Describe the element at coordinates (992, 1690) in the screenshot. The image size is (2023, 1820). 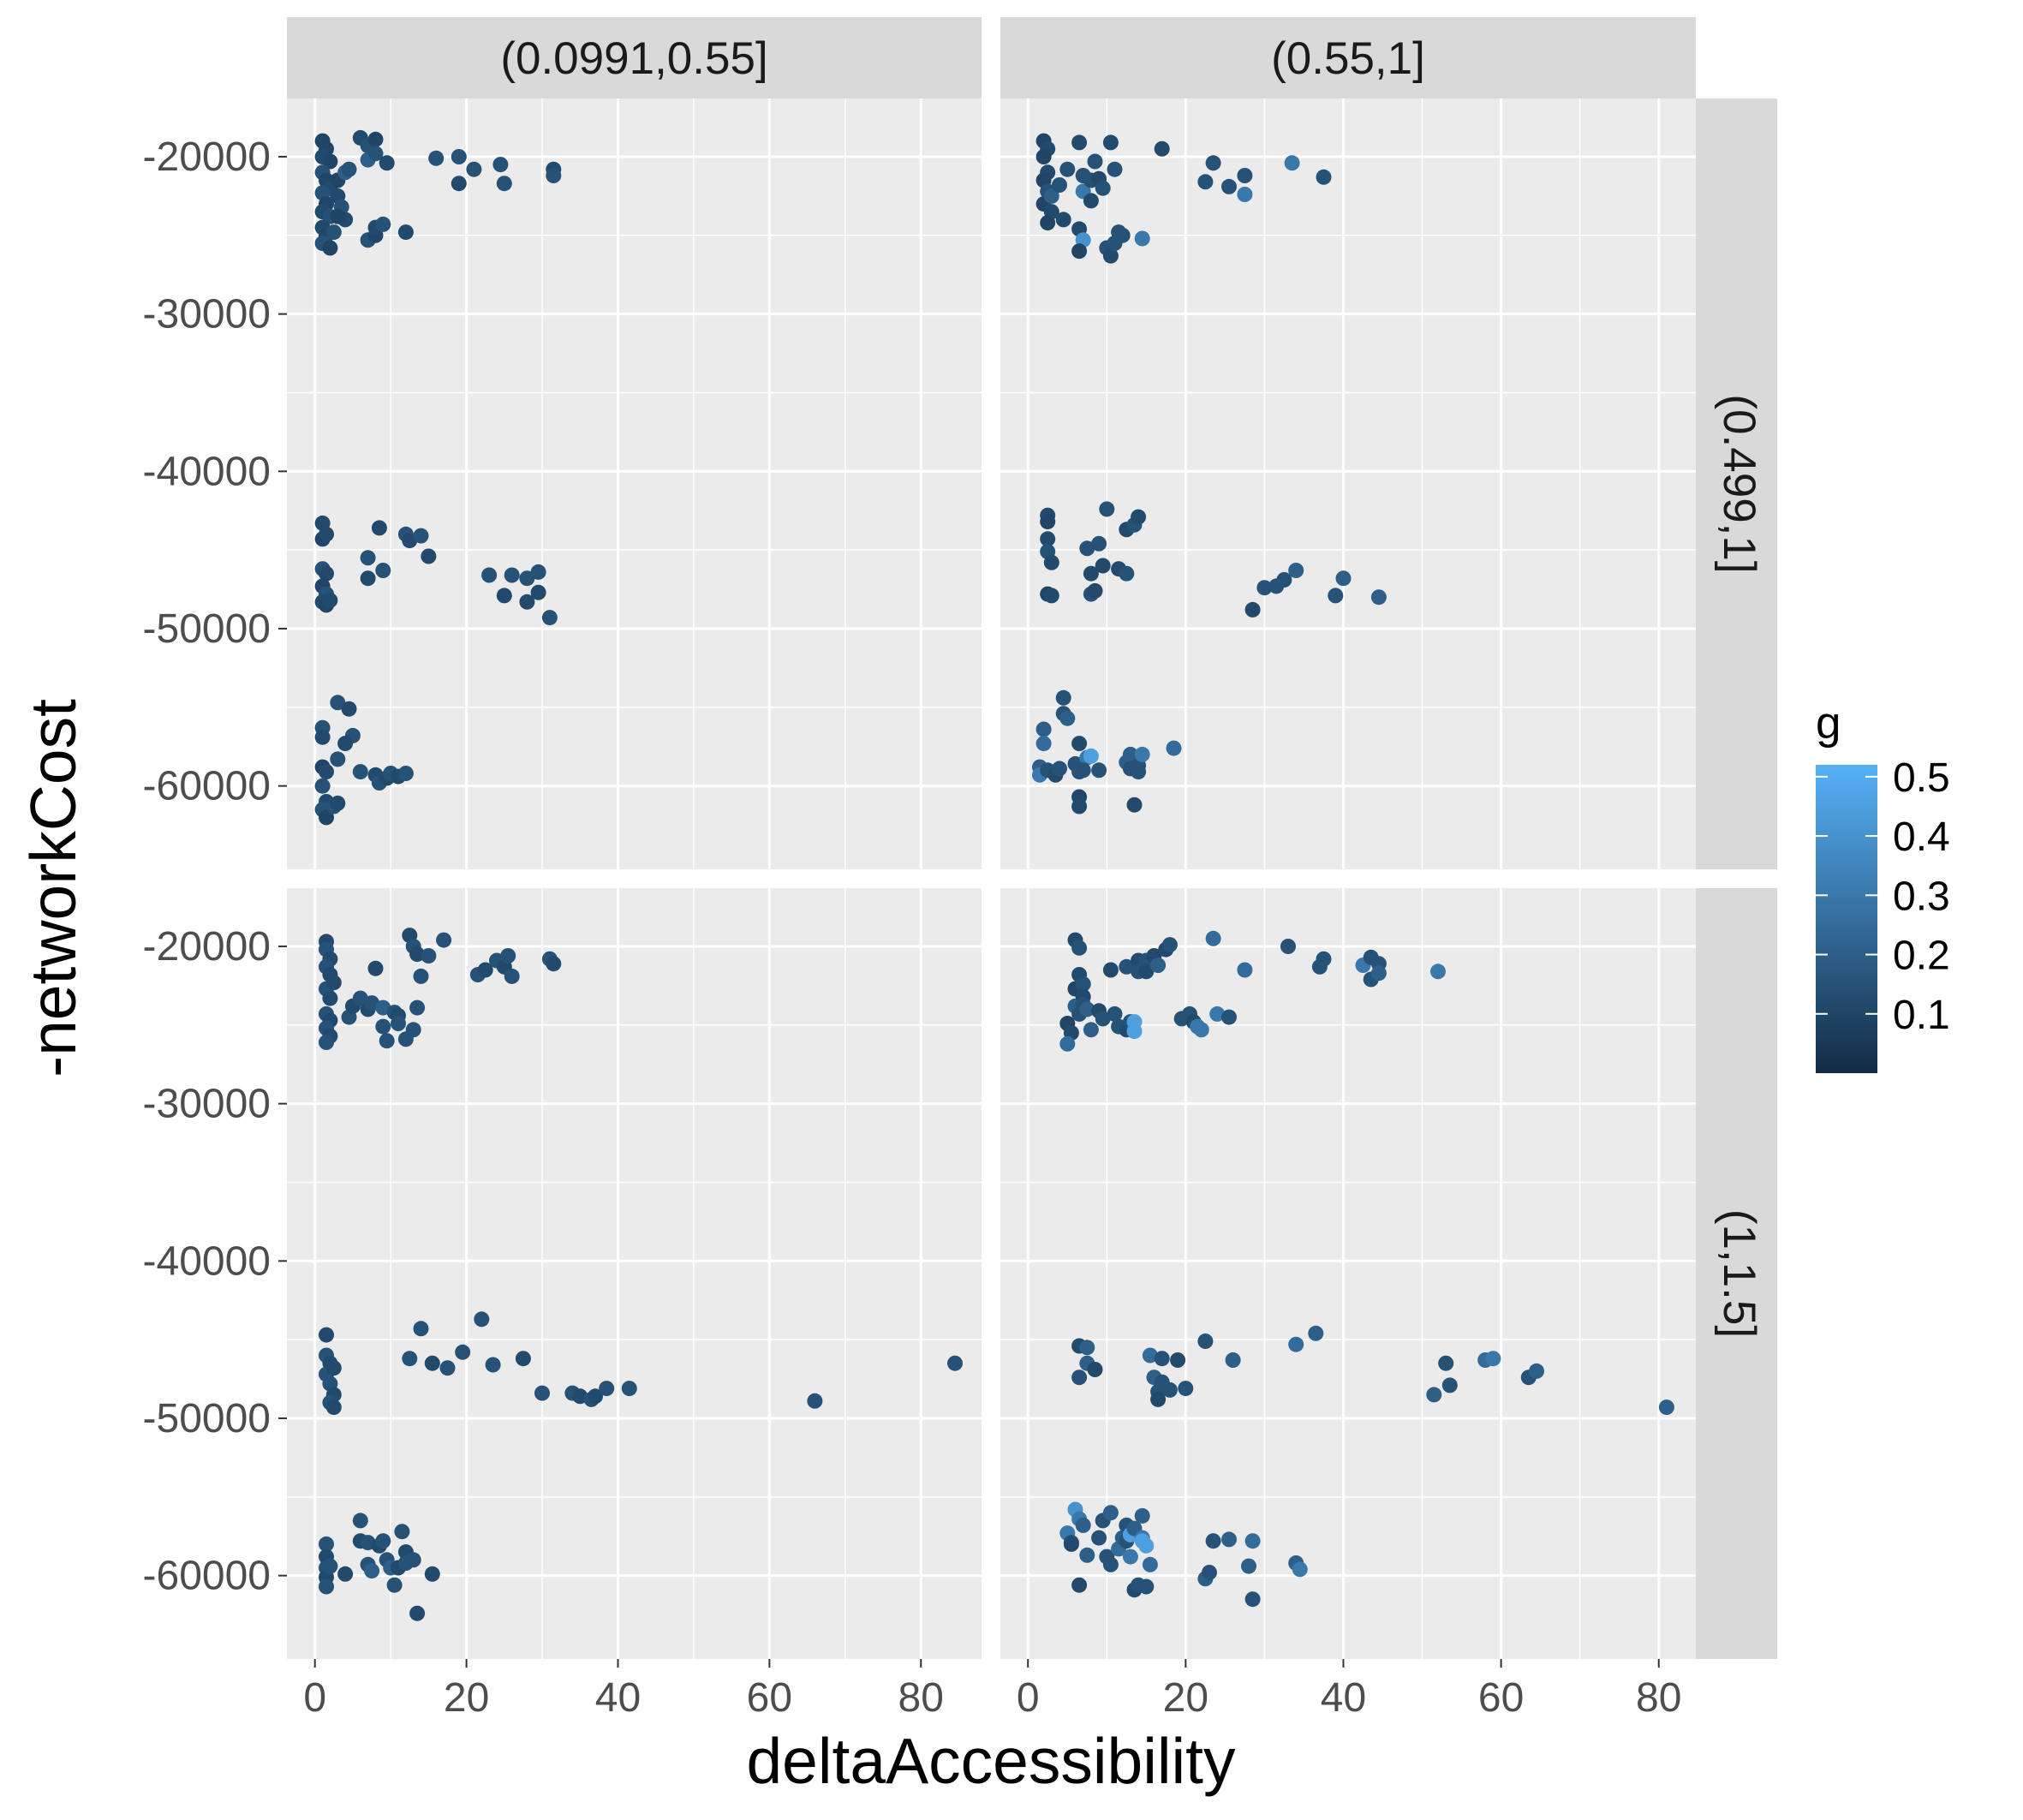
I see `x-axis: 0 20 40 60 80 0 20 40 60 80` at that location.